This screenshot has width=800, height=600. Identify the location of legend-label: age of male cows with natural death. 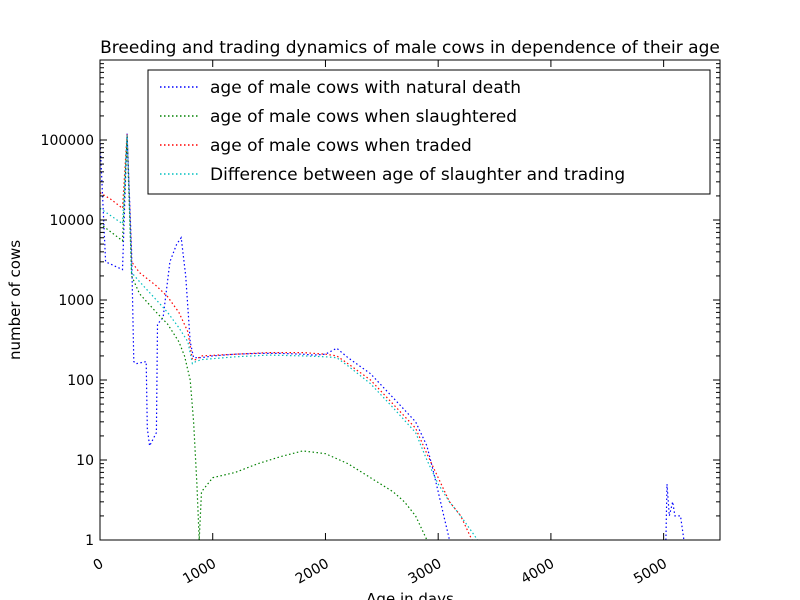
(365, 88).